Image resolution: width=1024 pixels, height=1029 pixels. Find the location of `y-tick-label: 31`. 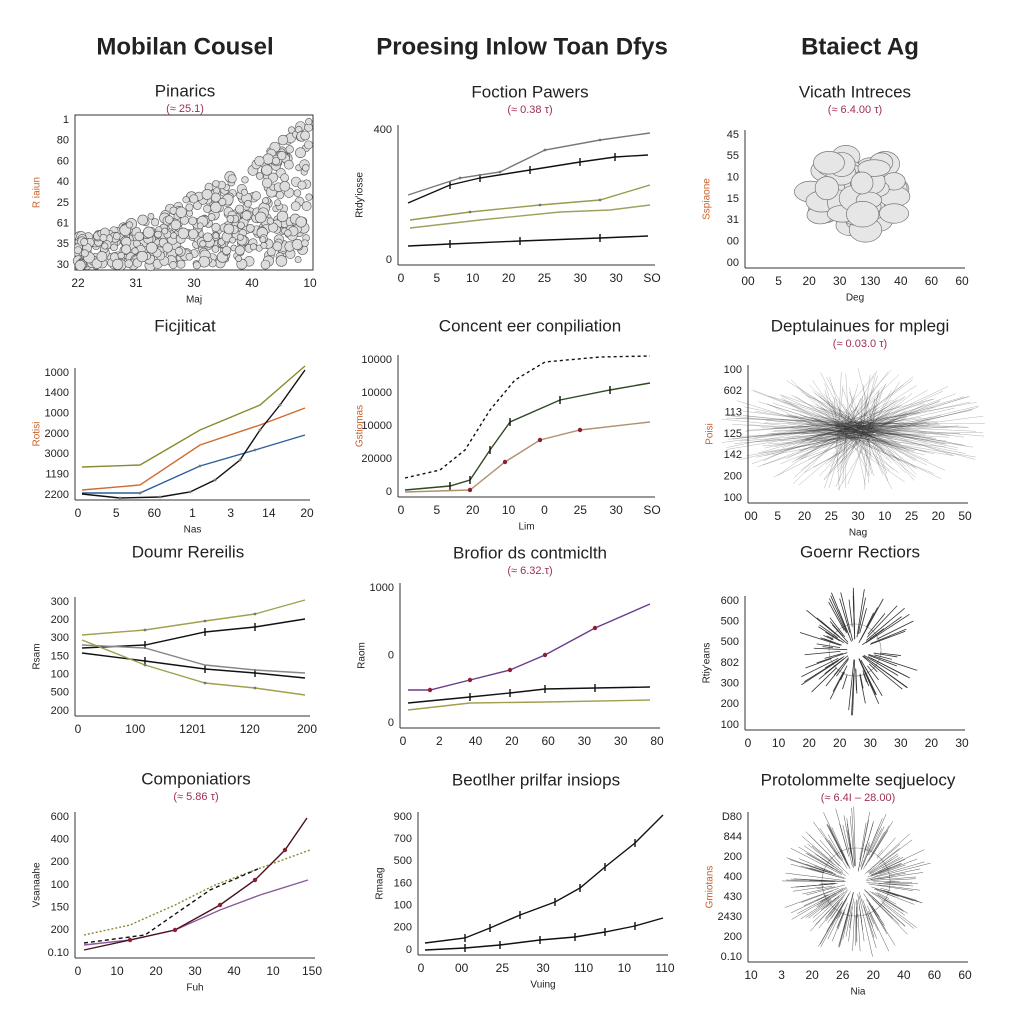

y-tick-label: 31 is located at coordinates (733, 220).